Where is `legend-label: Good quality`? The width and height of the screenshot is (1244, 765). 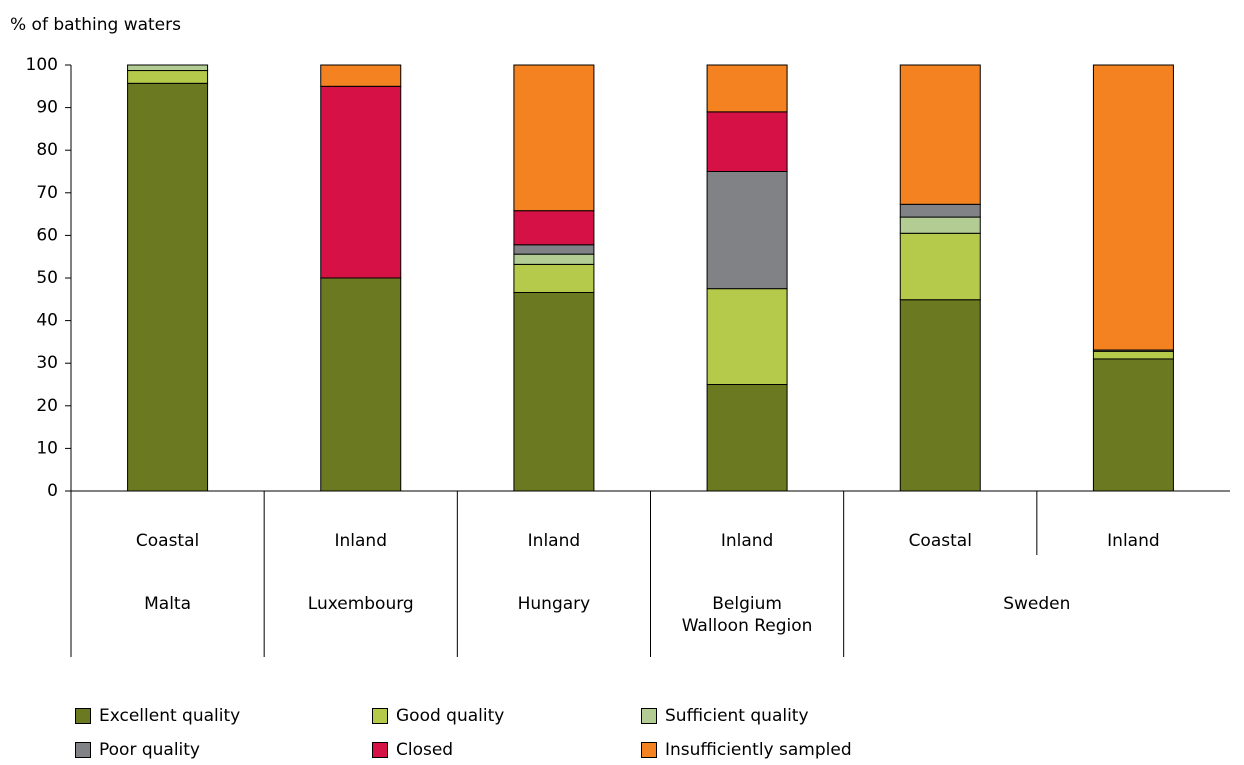 legend-label: Good quality is located at coordinates (450, 716).